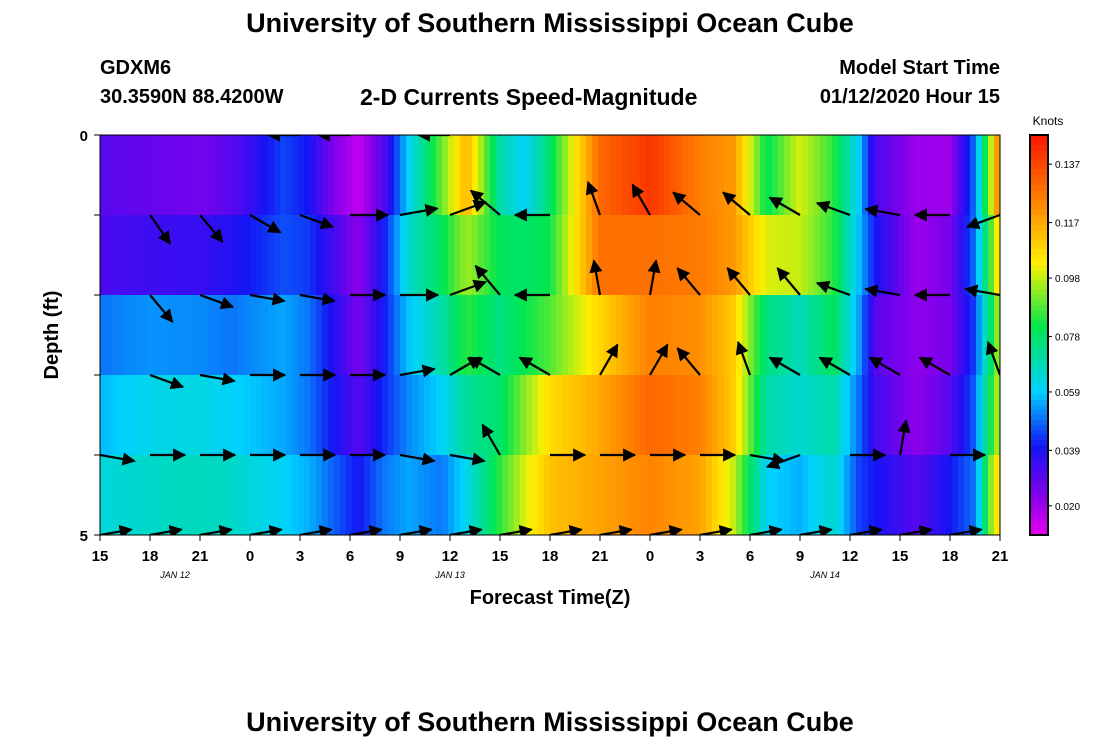 The width and height of the screenshot is (1100, 750). Describe the element at coordinates (150, 556) in the screenshot. I see `x-tick-label: 18` at that location.